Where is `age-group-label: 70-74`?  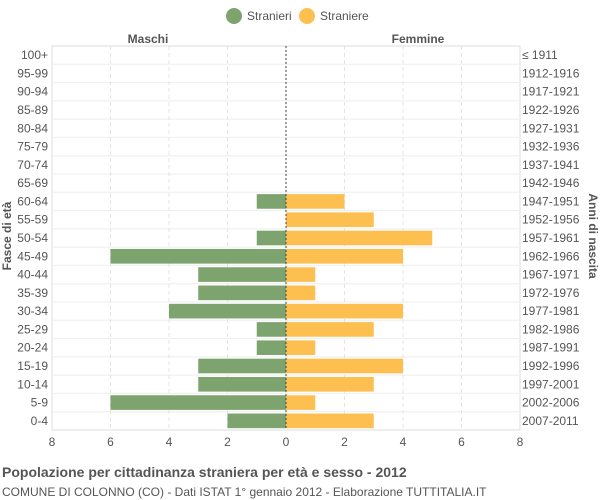 age-group-label: 70-74 is located at coordinates (32, 165).